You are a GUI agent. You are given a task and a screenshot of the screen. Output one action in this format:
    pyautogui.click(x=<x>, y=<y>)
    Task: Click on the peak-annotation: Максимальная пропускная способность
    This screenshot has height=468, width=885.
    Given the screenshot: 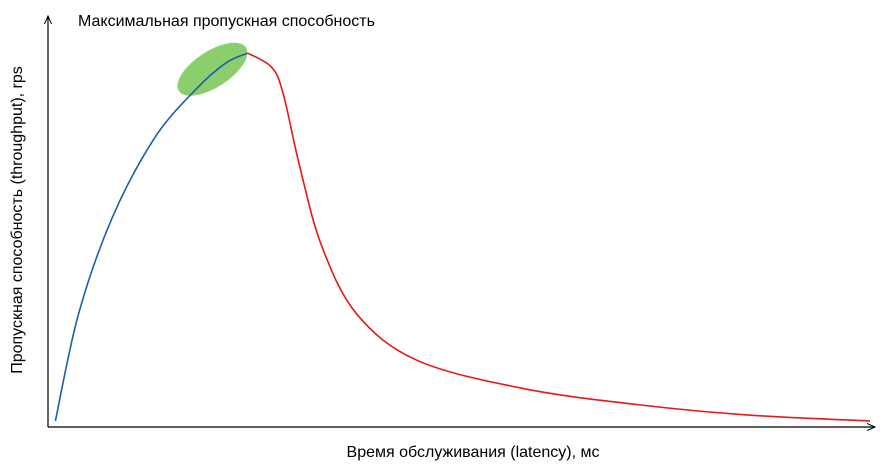 What is the action you would take?
    pyautogui.click(x=226, y=21)
    